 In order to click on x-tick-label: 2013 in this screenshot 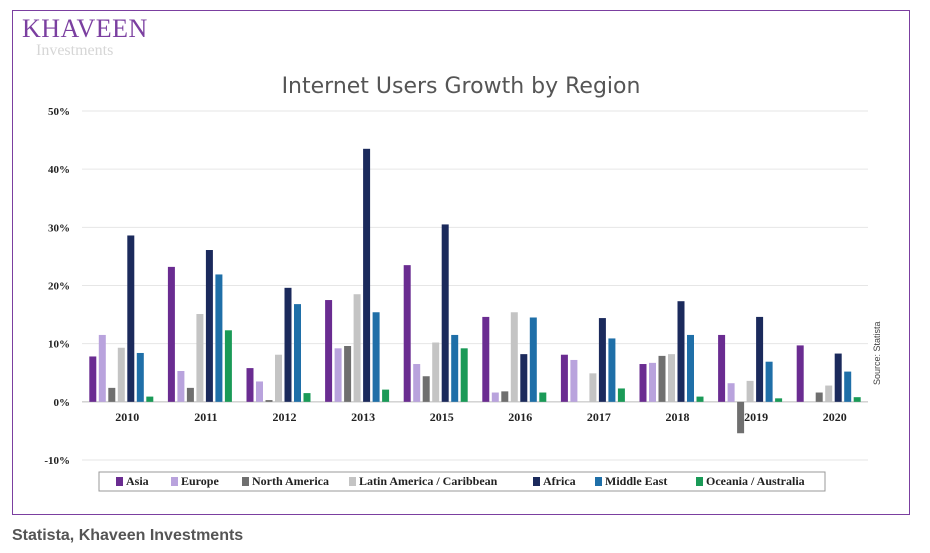, I will do `click(363, 417)`.